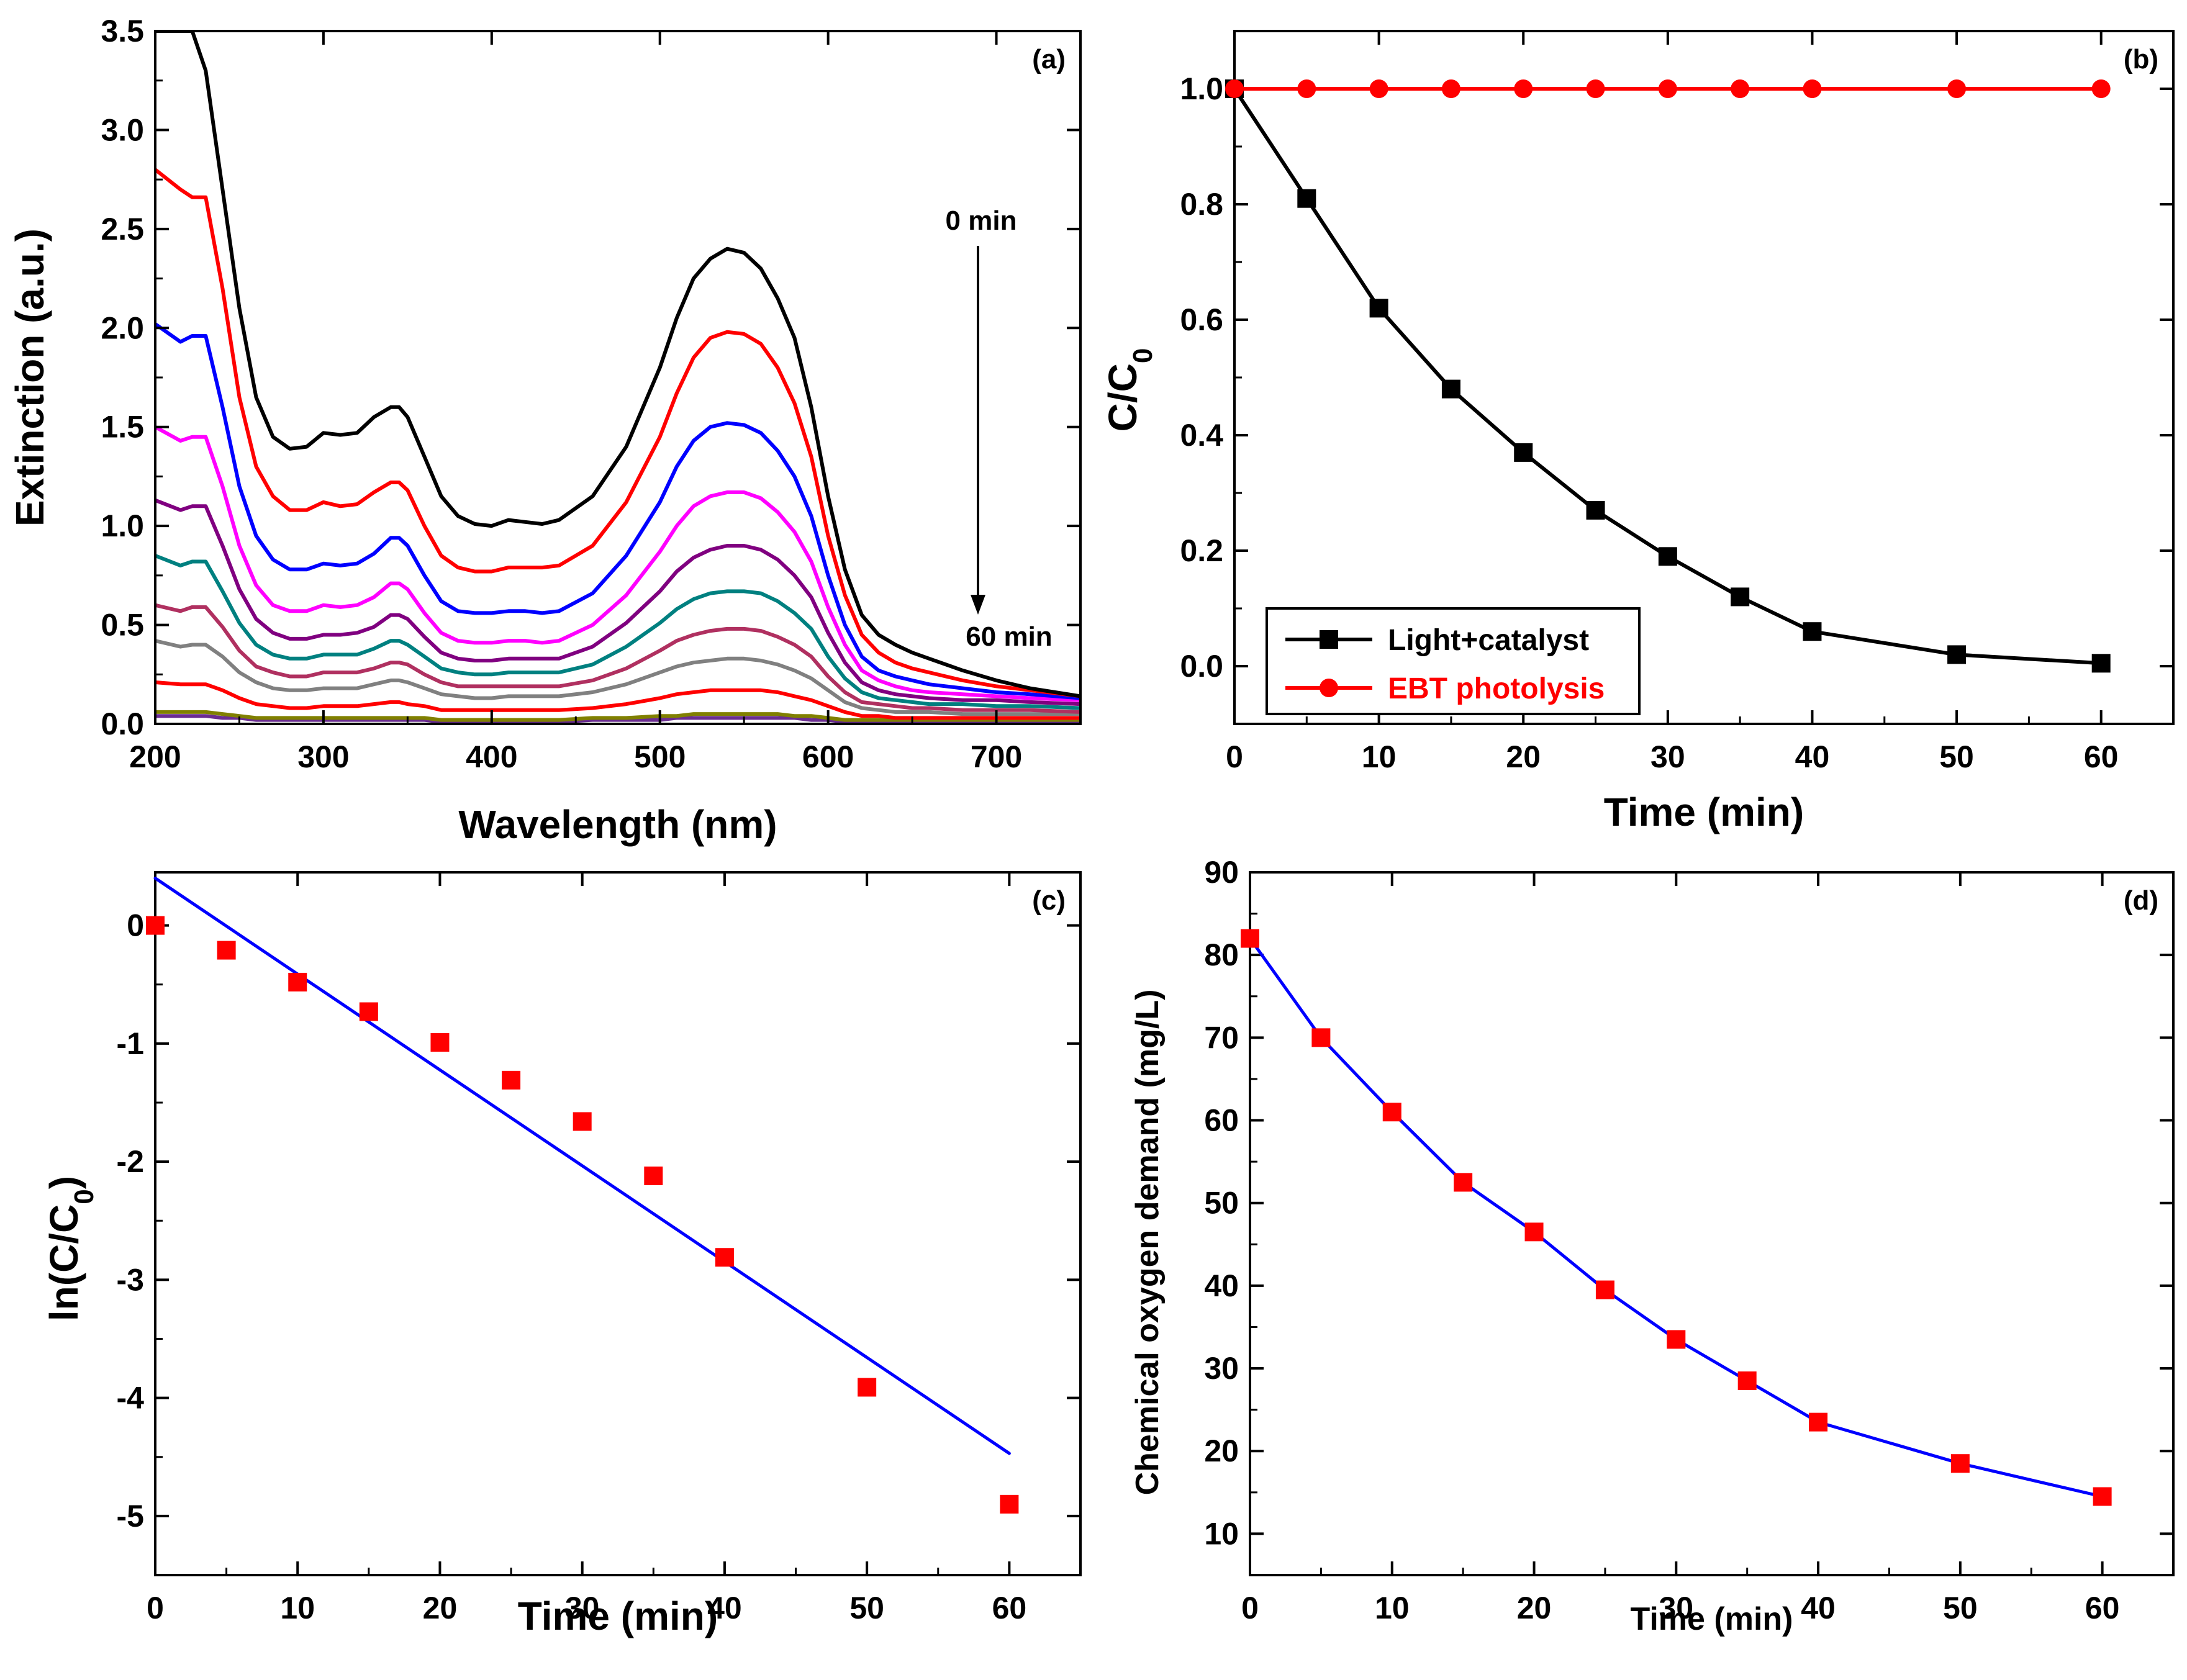 Image resolution: width=2187 pixels, height=1680 pixels. I want to click on panel-a-x-tick-label: 500, so click(660, 757).